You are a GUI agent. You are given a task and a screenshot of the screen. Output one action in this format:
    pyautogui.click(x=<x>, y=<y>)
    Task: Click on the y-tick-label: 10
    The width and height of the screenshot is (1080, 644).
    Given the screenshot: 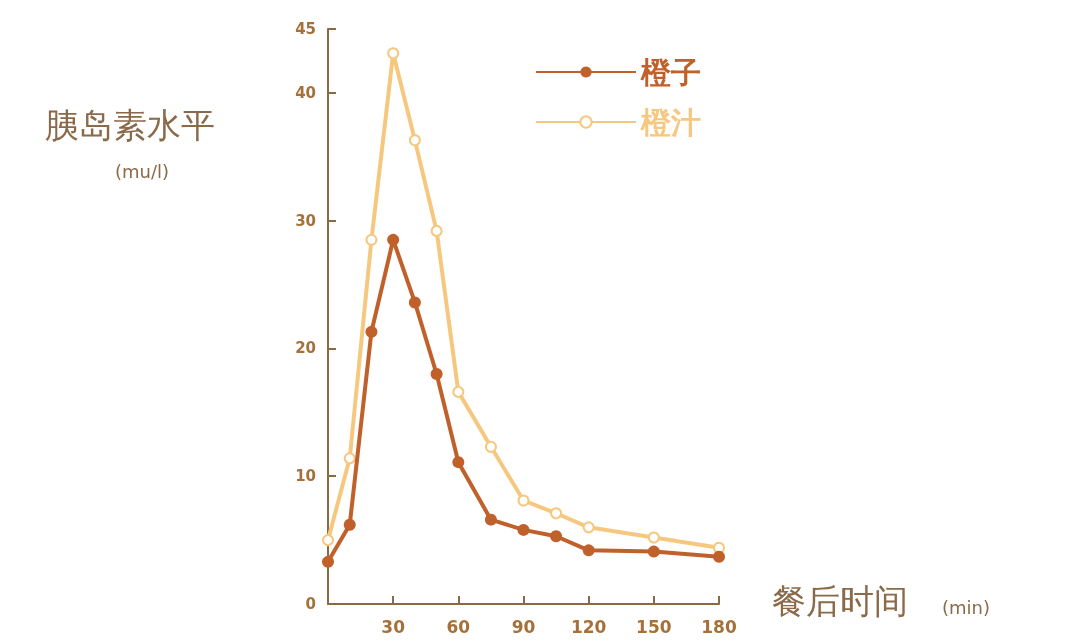 What is the action you would take?
    pyautogui.click(x=305, y=476)
    